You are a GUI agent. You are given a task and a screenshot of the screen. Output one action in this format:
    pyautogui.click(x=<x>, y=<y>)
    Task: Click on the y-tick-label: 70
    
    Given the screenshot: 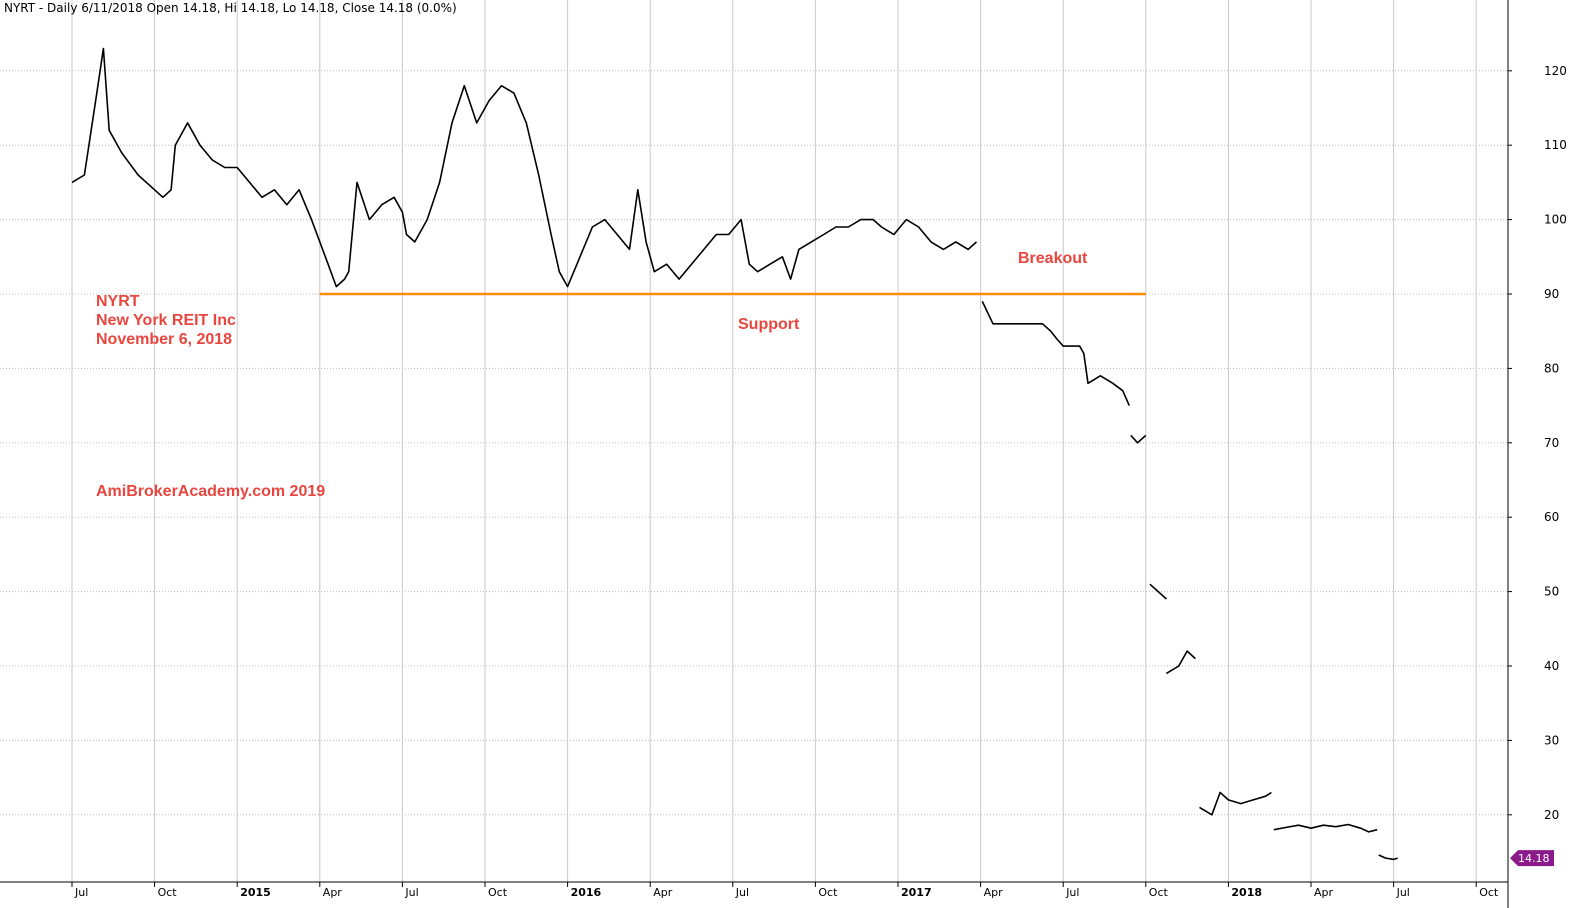 What is the action you would take?
    pyautogui.click(x=1551, y=443)
    